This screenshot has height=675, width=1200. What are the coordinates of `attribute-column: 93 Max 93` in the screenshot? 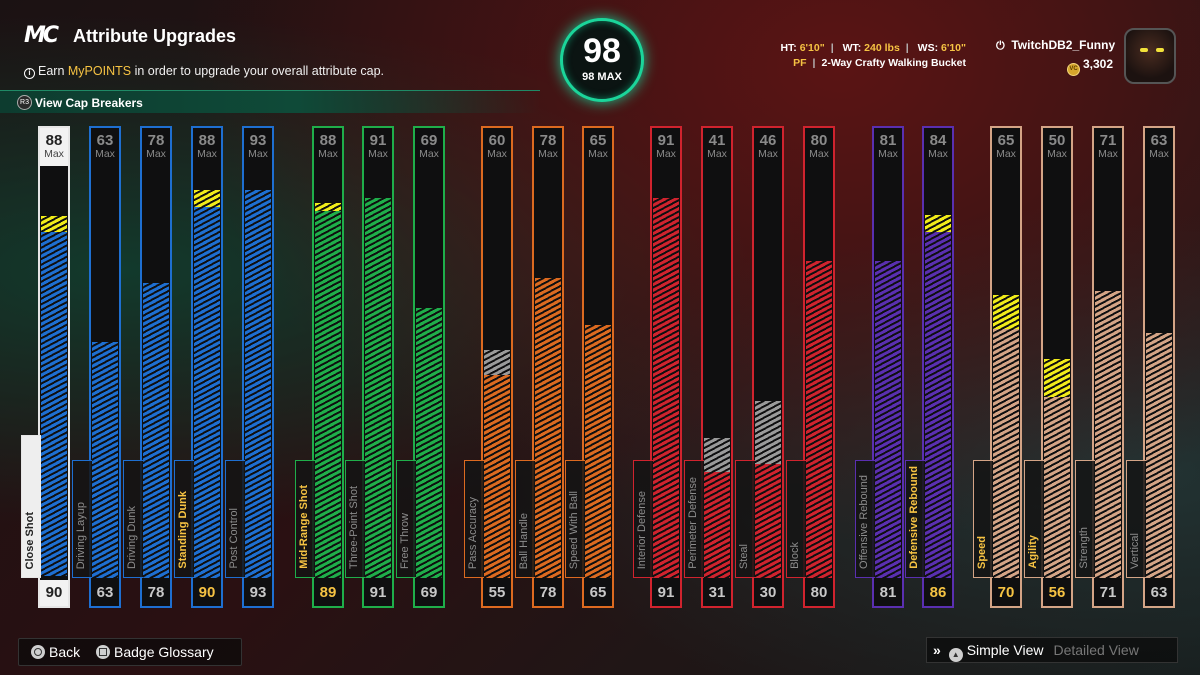 It's located at (258, 367).